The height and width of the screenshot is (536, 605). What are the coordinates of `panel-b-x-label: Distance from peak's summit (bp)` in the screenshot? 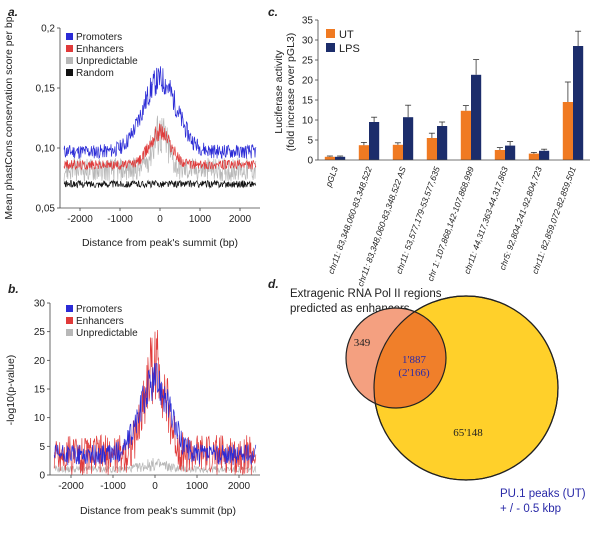 It's located at (158, 511).